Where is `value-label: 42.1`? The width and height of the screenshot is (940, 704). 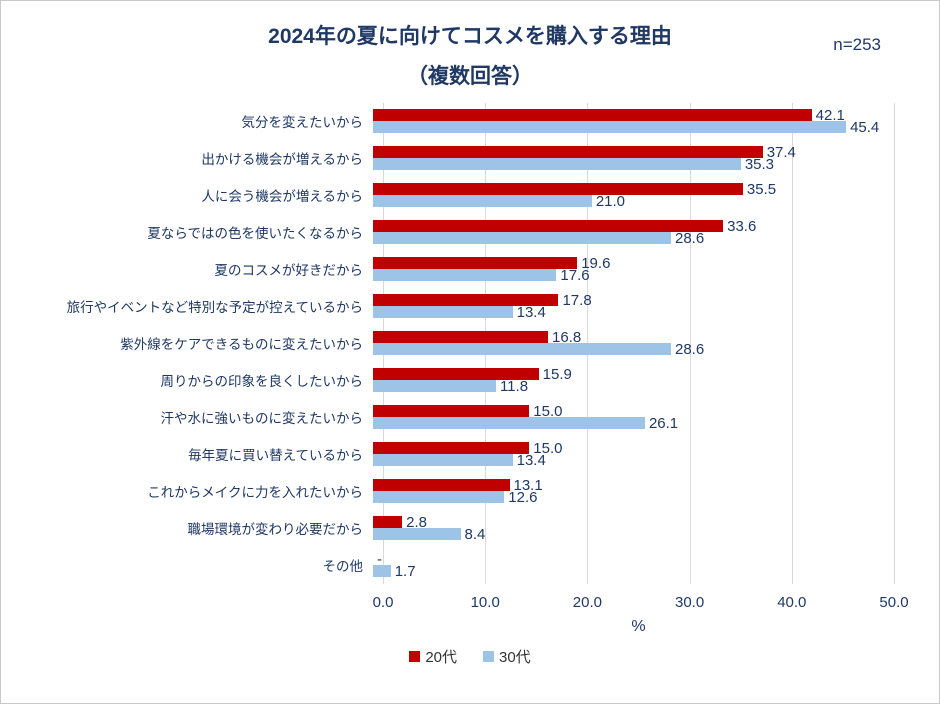
value-label: 42.1 is located at coordinates (830, 115).